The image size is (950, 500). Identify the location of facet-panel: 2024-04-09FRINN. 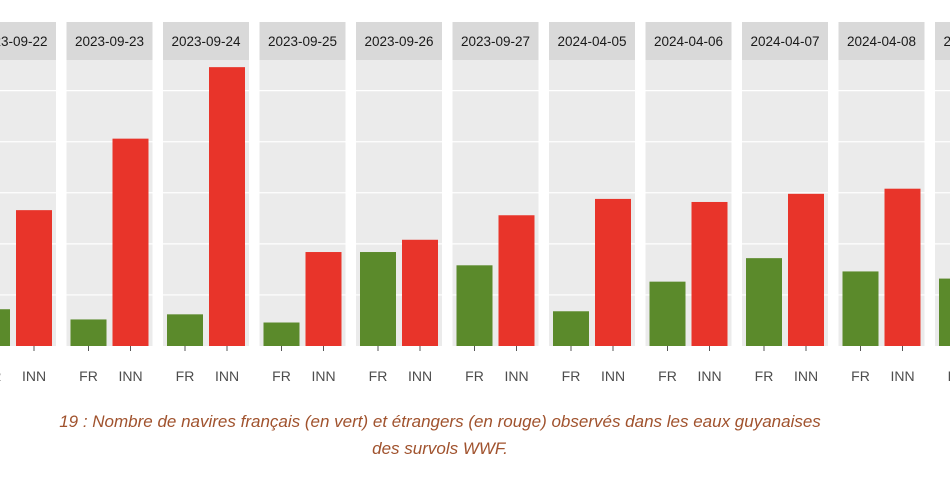
(942, 203).